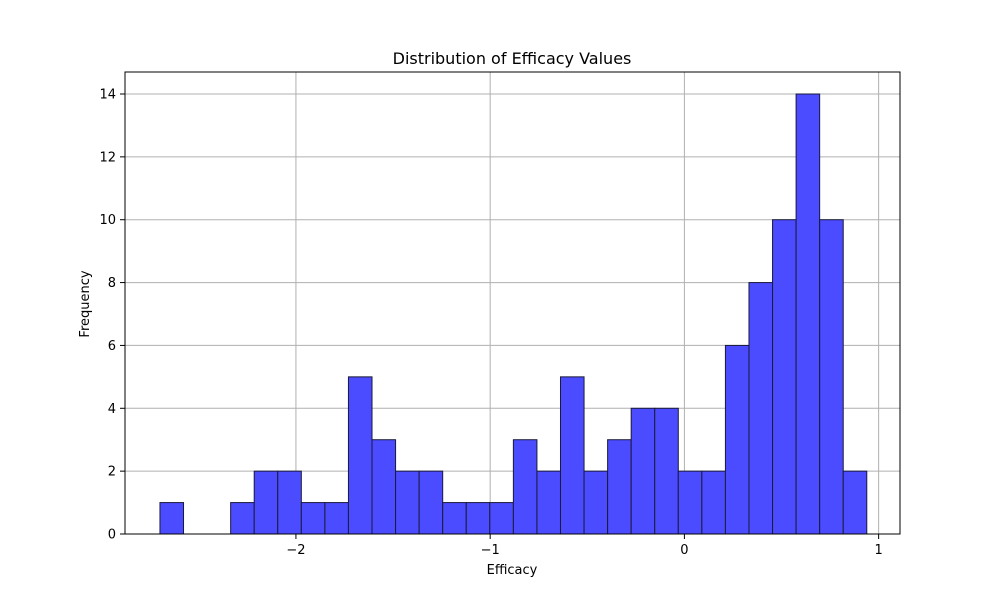 The width and height of the screenshot is (1000, 600). I want to click on y-tick-label: 14, so click(107, 95).